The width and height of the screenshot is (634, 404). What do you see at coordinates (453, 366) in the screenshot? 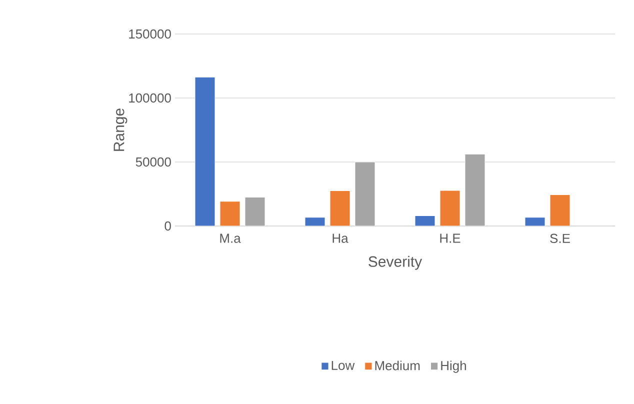
I see `legend-label: High` at bounding box center [453, 366].